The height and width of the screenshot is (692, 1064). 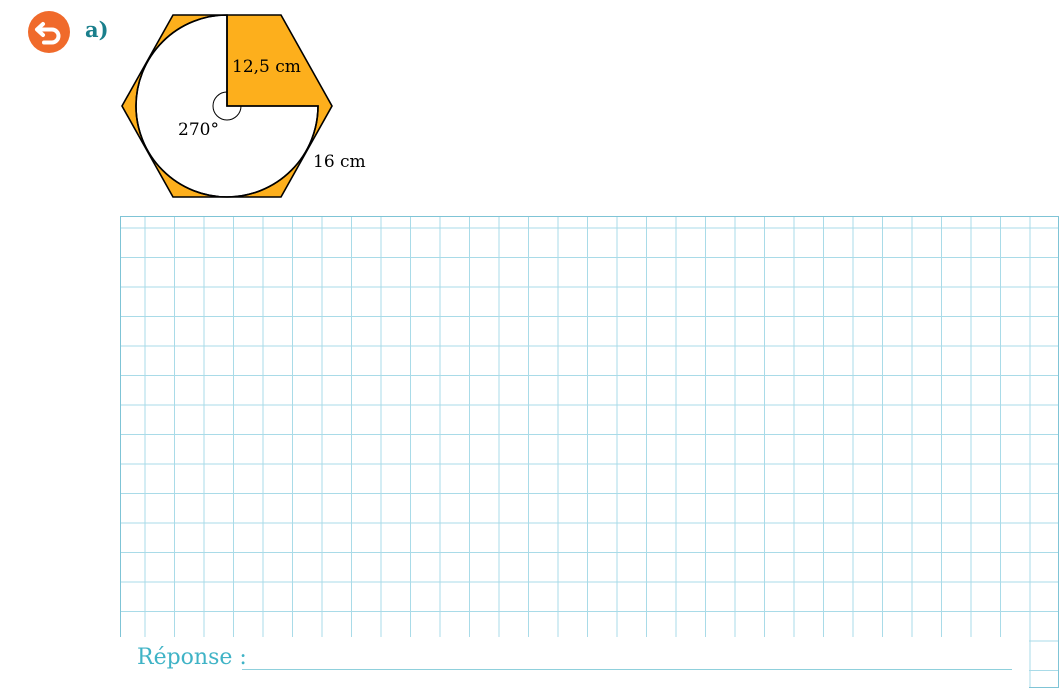 I want to click on angle-marker, so click(x=227, y=106).